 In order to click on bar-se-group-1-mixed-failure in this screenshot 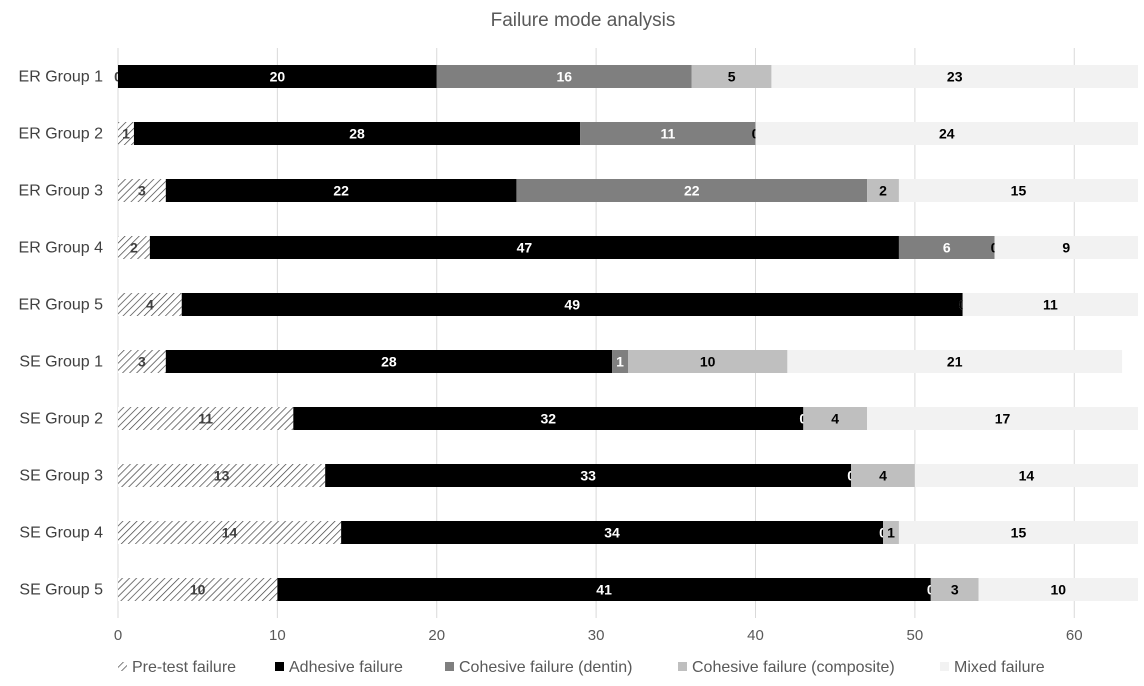, I will do `click(955, 361)`.